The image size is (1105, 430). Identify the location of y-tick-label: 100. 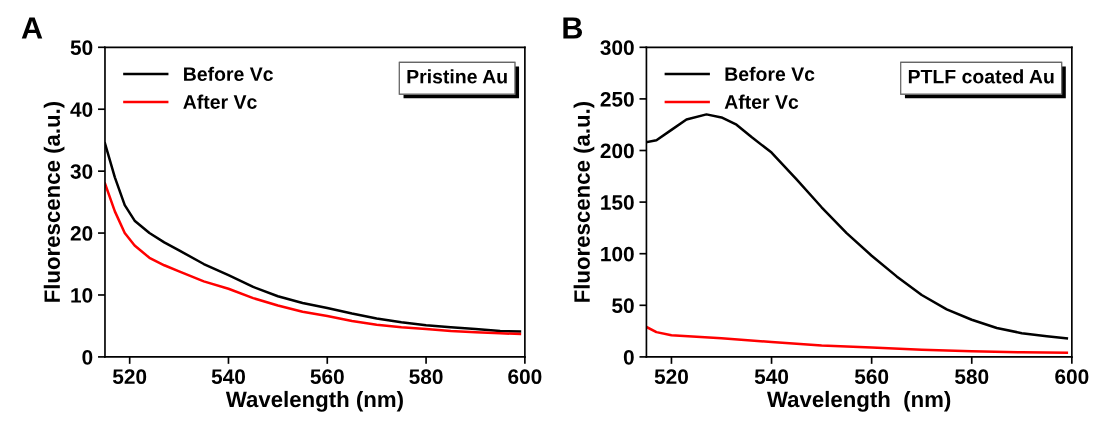
(617, 254).